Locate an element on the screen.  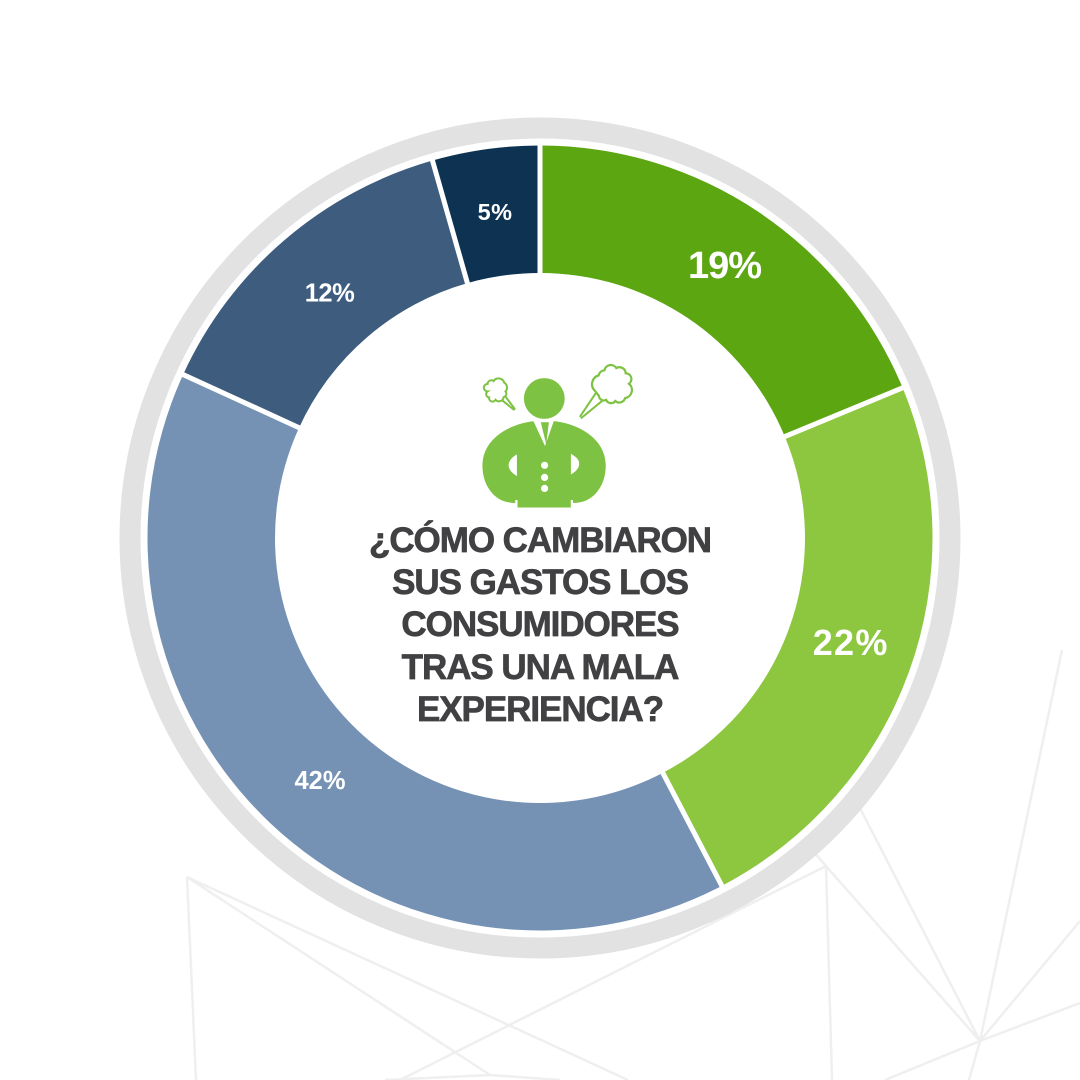
svg-text: 42% is located at coordinates (319, 781).